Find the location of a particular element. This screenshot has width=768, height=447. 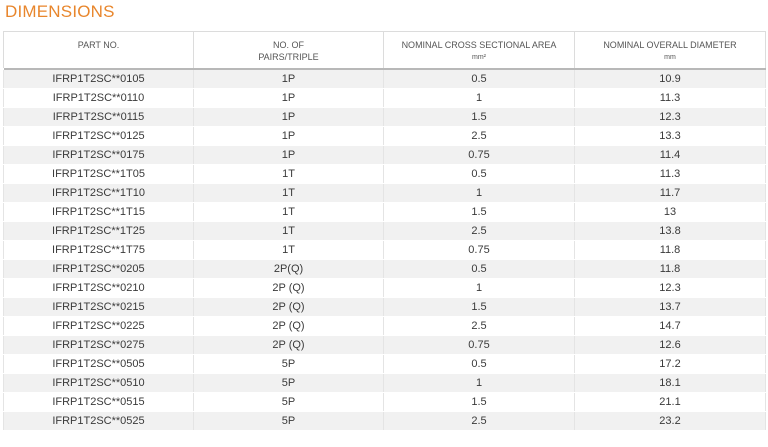

header-overall-diameter: NOMINAL OVERALL DIAMETER mm is located at coordinates (670, 49).